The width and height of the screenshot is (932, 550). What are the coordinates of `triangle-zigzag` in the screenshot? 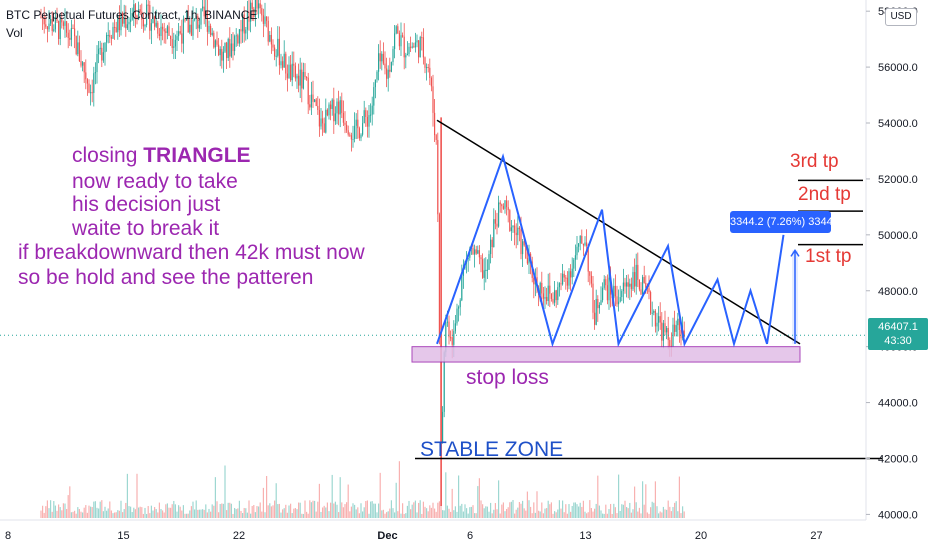 It's located at (610, 250).